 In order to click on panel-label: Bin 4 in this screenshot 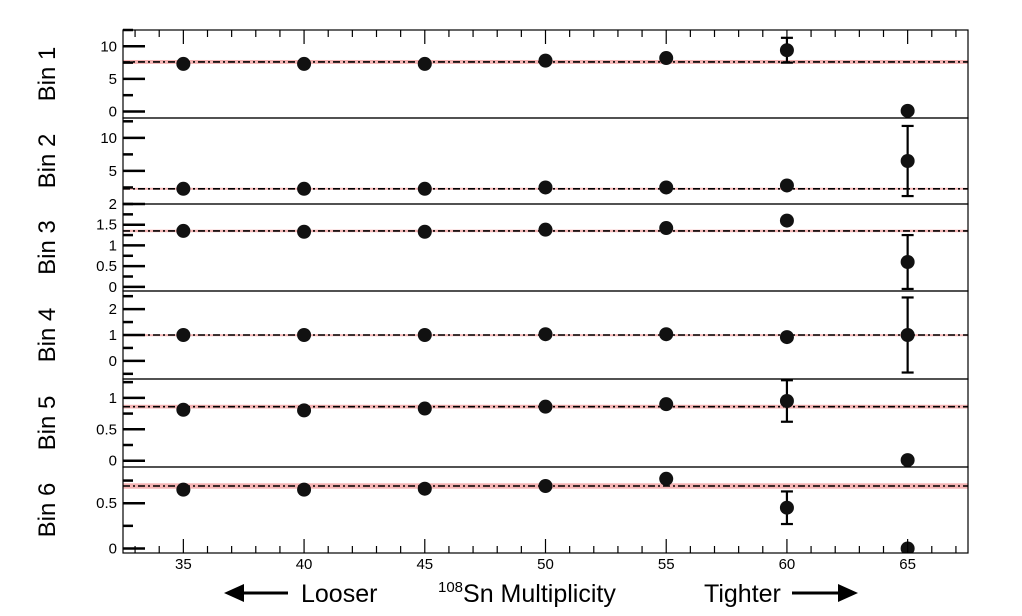, I will do `click(47, 335)`.